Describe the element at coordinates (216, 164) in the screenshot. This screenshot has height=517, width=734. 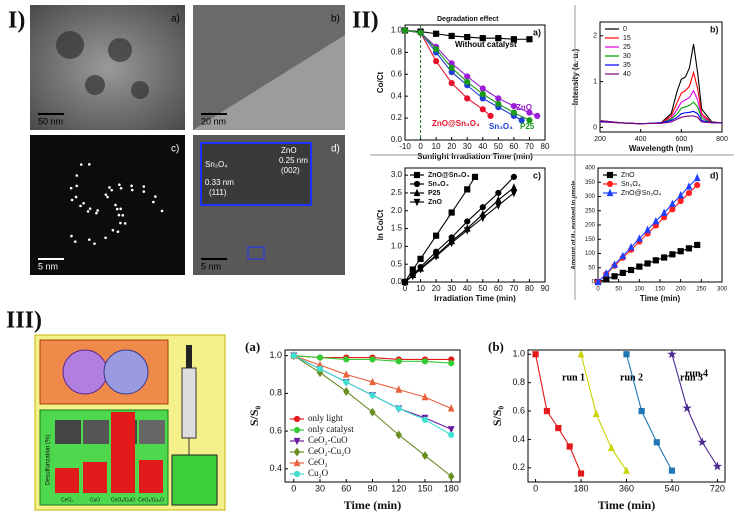
I see `inset-label: Sn₃O₄` at that location.